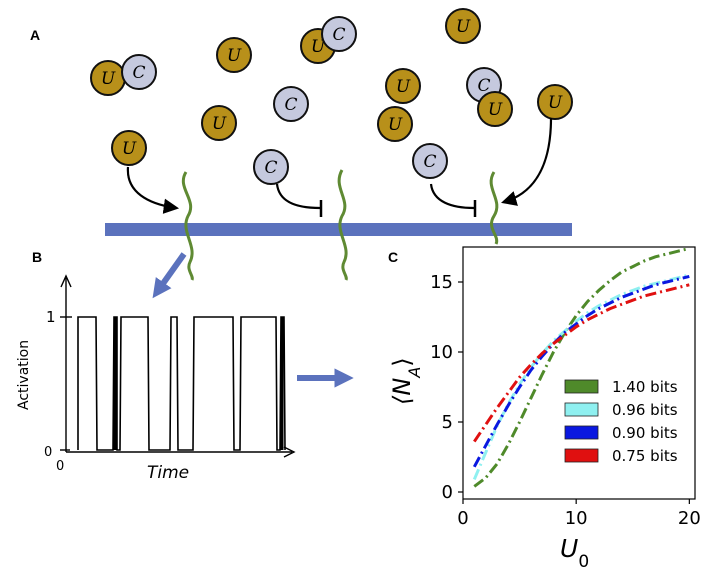 This screenshot has width=720, height=567. I want to click on membrane, so click(338, 229).